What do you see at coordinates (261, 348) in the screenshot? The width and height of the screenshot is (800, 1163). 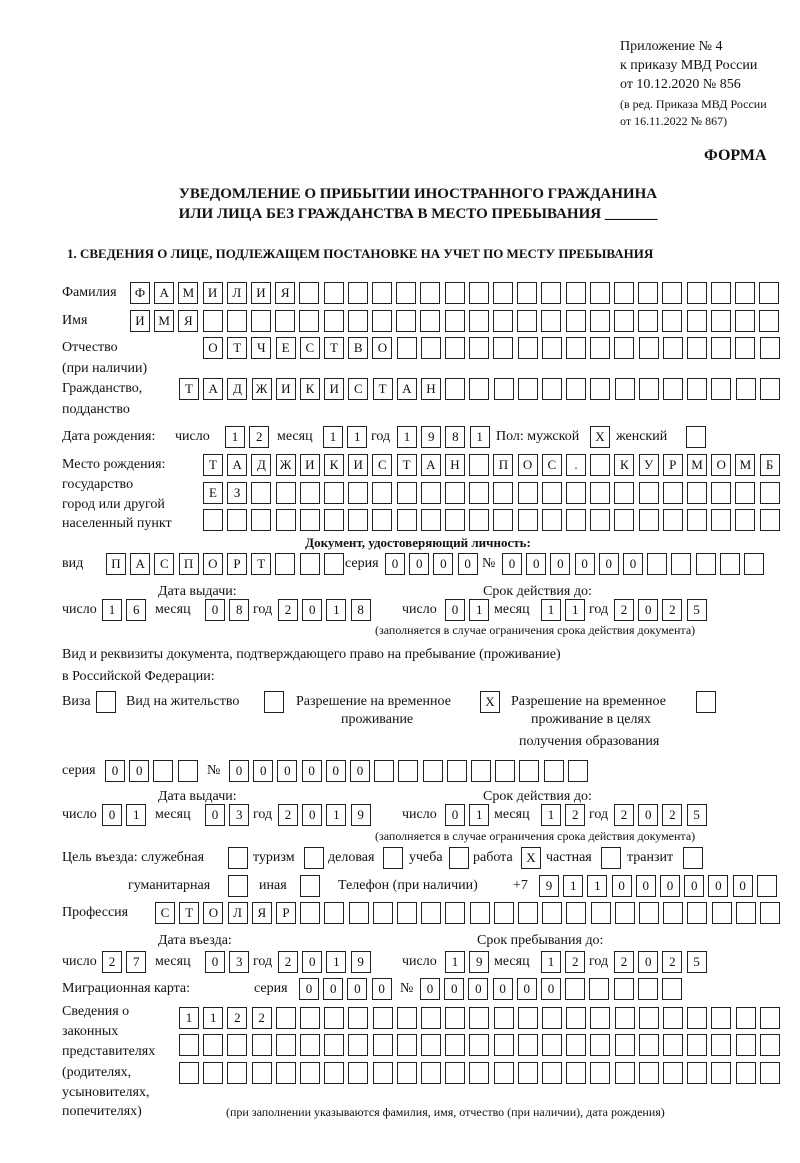 I see `cell: Ч` at bounding box center [261, 348].